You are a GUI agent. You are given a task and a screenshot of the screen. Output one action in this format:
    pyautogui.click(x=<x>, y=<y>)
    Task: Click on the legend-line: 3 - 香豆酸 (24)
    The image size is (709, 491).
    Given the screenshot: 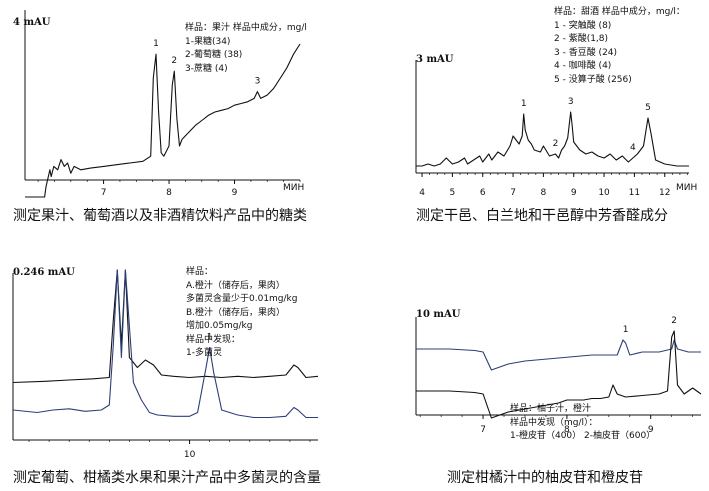 What is the action you would take?
    pyautogui.click(x=586, y=52)
    